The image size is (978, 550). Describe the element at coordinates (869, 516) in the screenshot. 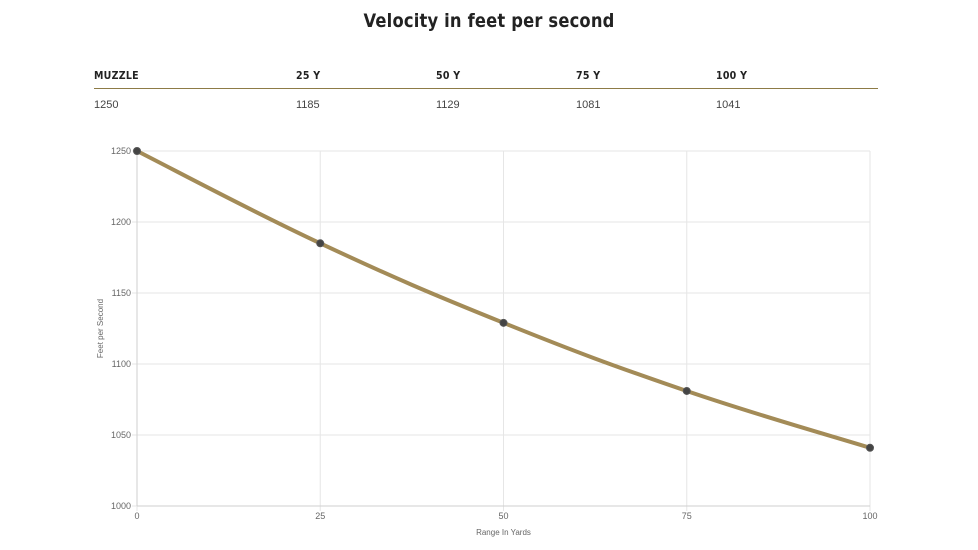

I see `x-tick-label: 100` at that location.